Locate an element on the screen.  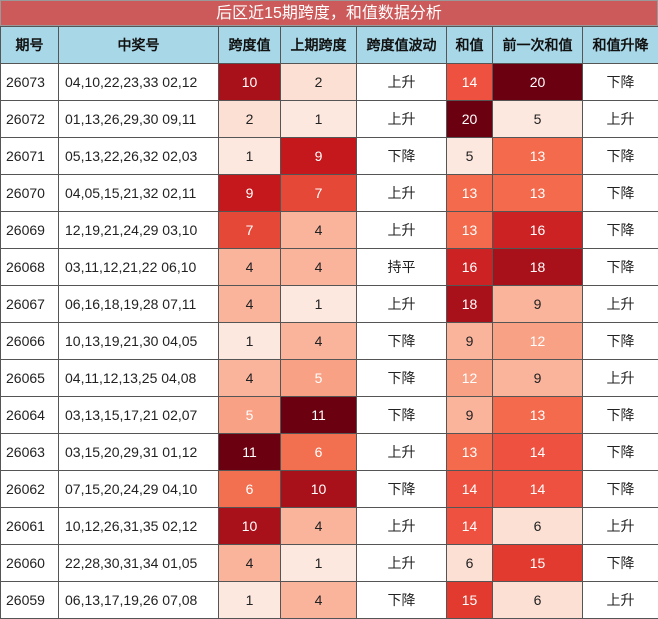
table-row: 26073 04,10,22,23,33 02,12 10 2 上升 14 20 下降 is located at coordinates (329, 82).